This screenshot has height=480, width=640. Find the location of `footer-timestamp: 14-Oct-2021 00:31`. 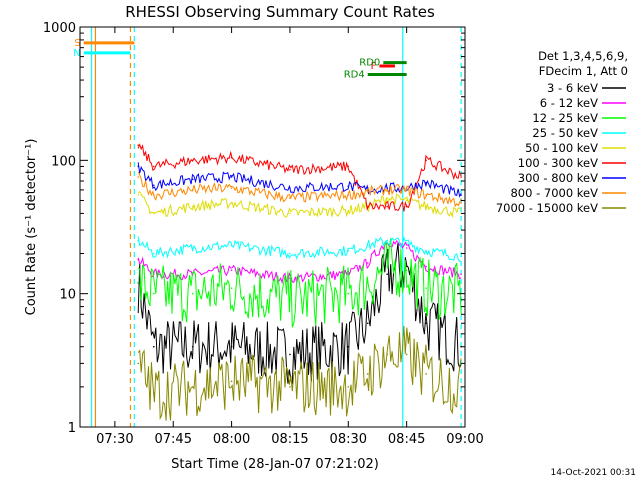

footer-timestamp: 14-Oct-2021 00:31 is located at coordinates (593, 473).